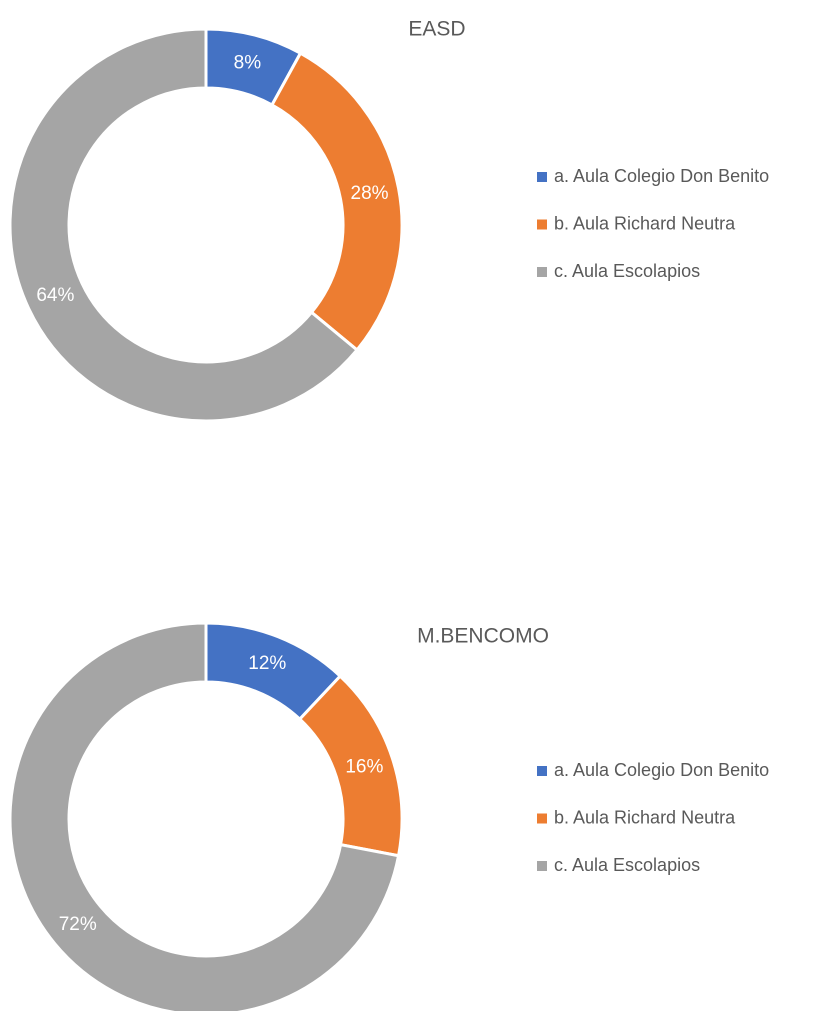 The image size is (827, 1011). I want to click on chart-title: M.BENCOMO, so click(483, 636).